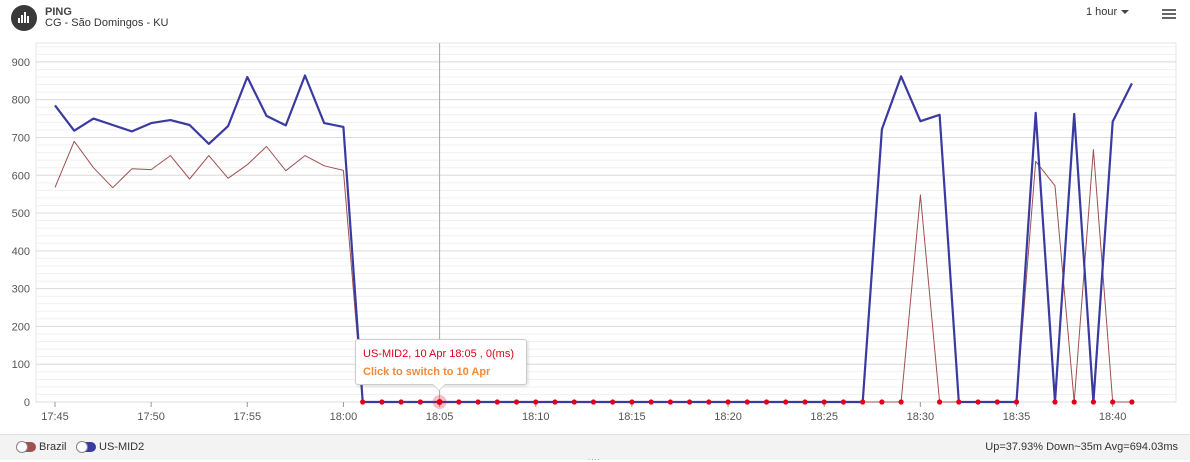  What do you see at coordinates (151, 417) in the screenshot?
I see `x-tick-label: 17:50` at bounding box center [151, 417].